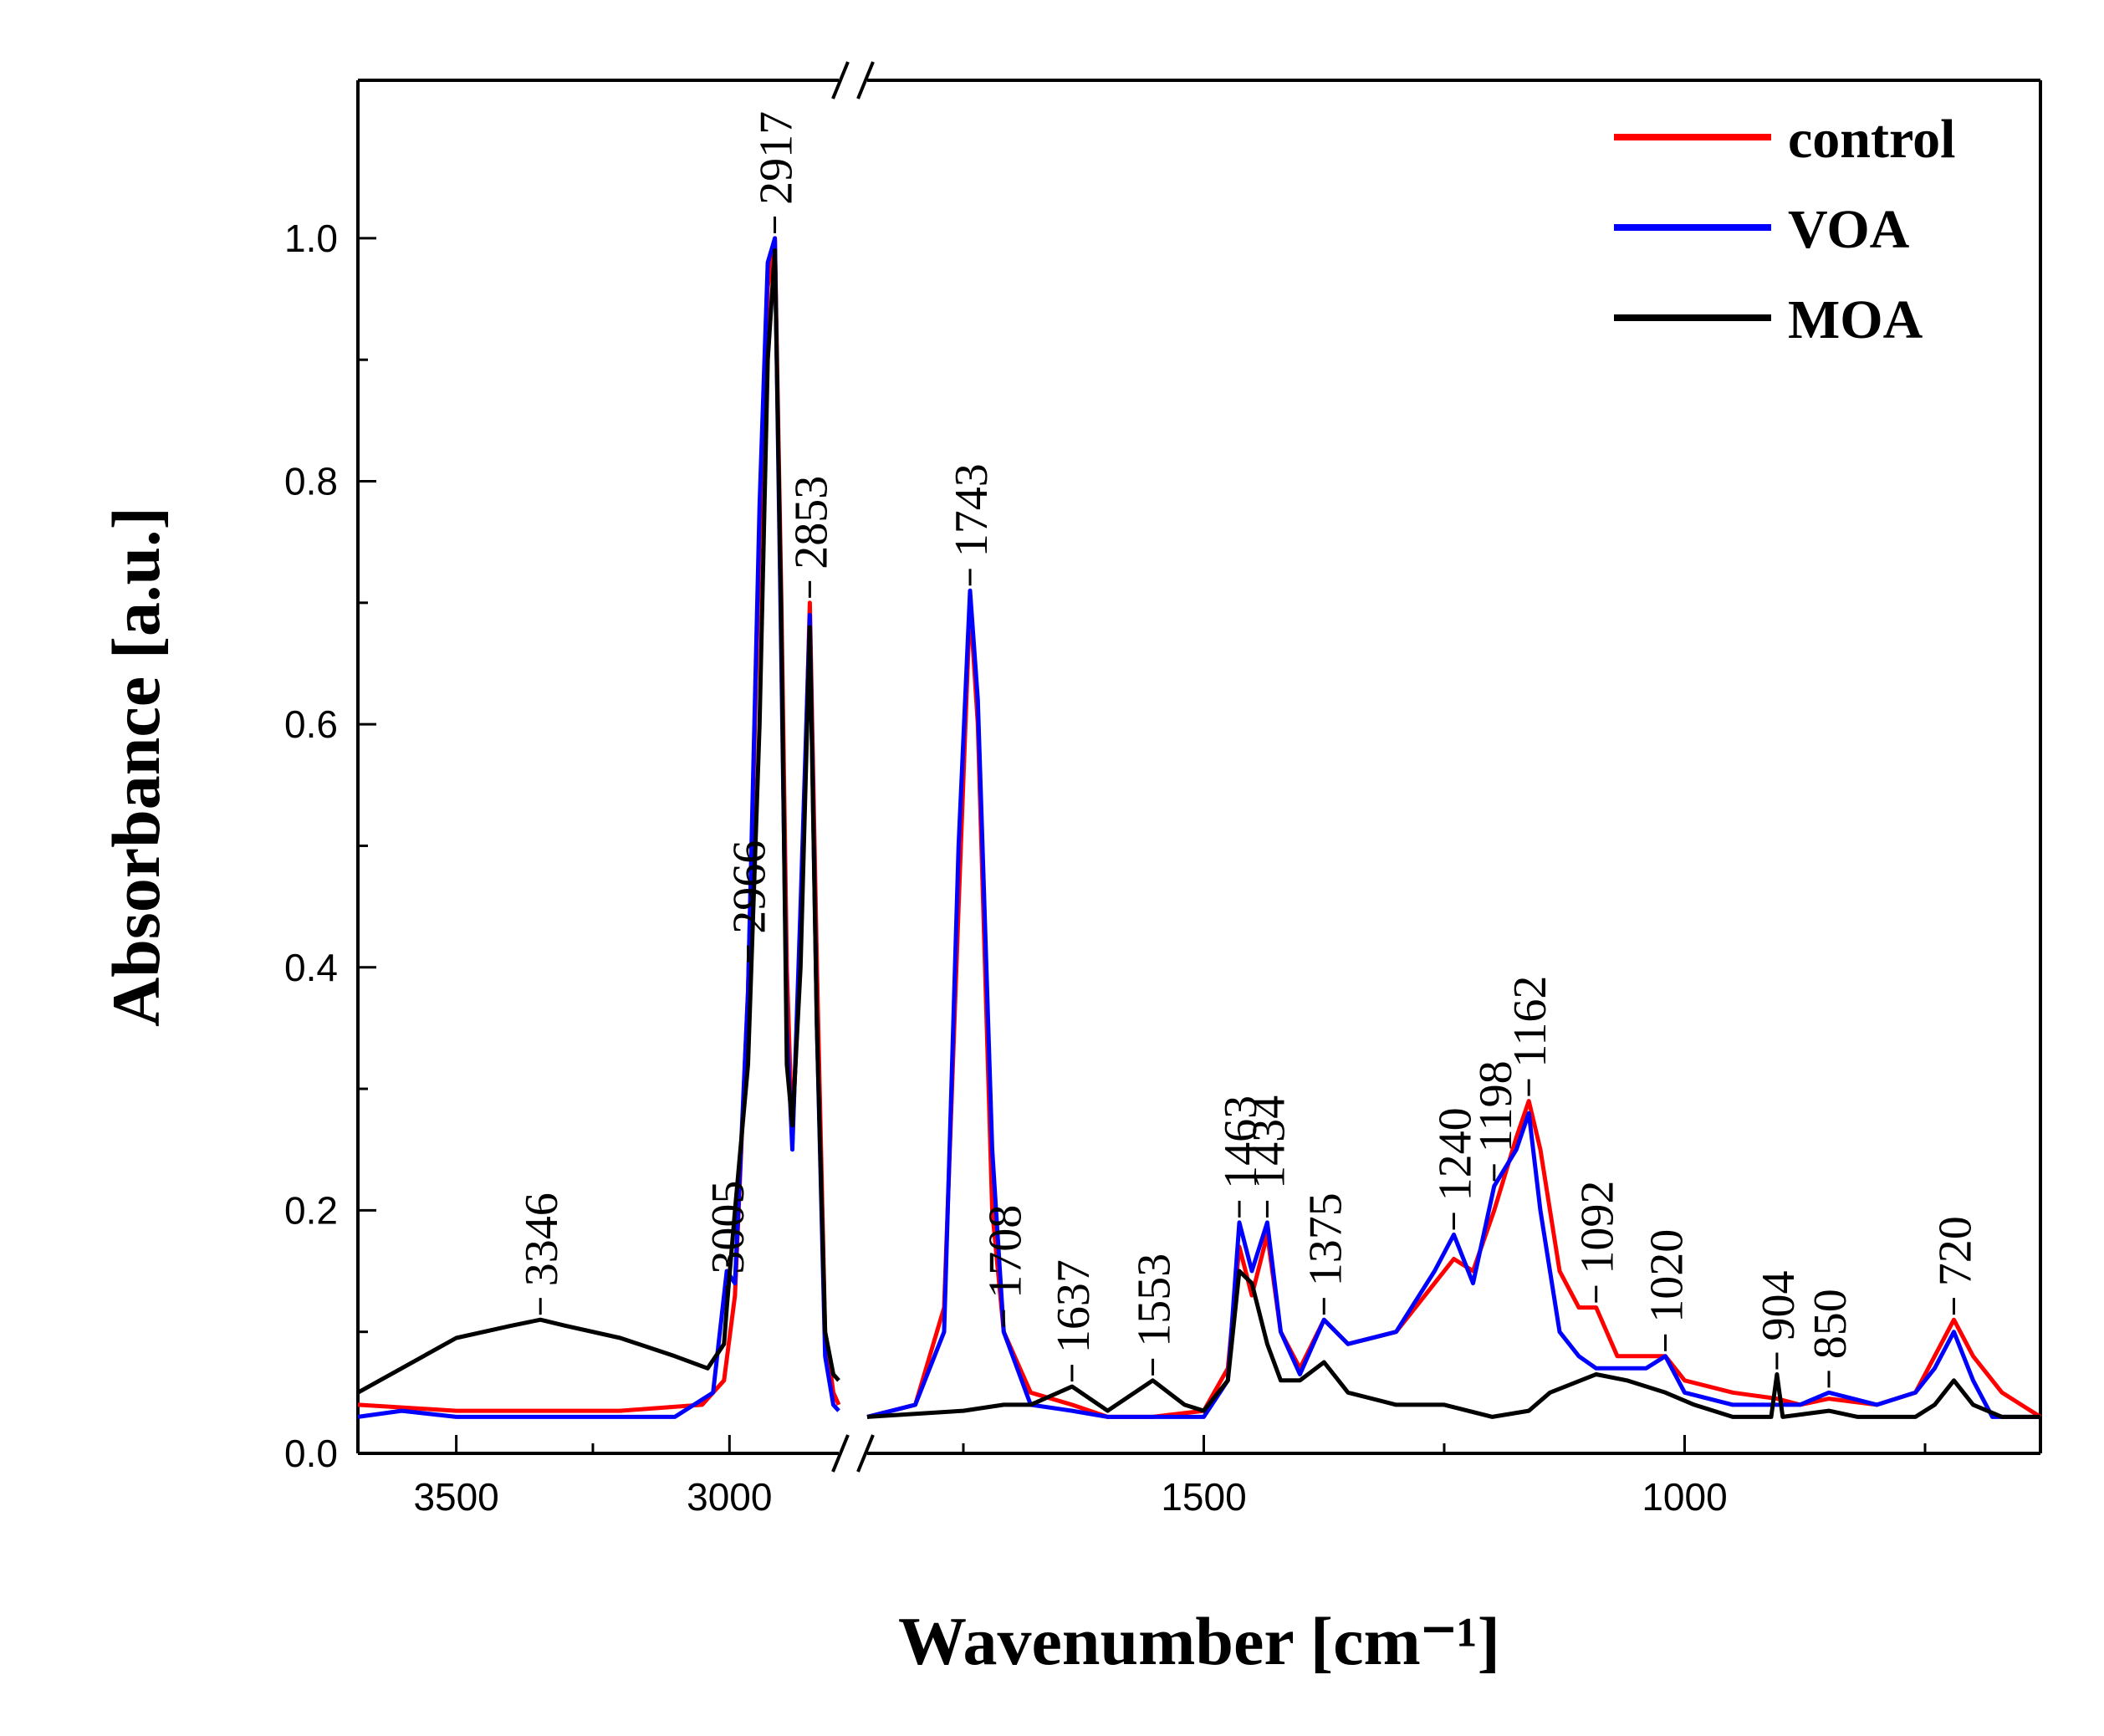 Image resolution: width=2104 pixels, height=1736 pixels. What do you see at coordinates (1871, 139) in the screenshot?
I see `legend-label-control: control` at bounding box center [1871, 139].